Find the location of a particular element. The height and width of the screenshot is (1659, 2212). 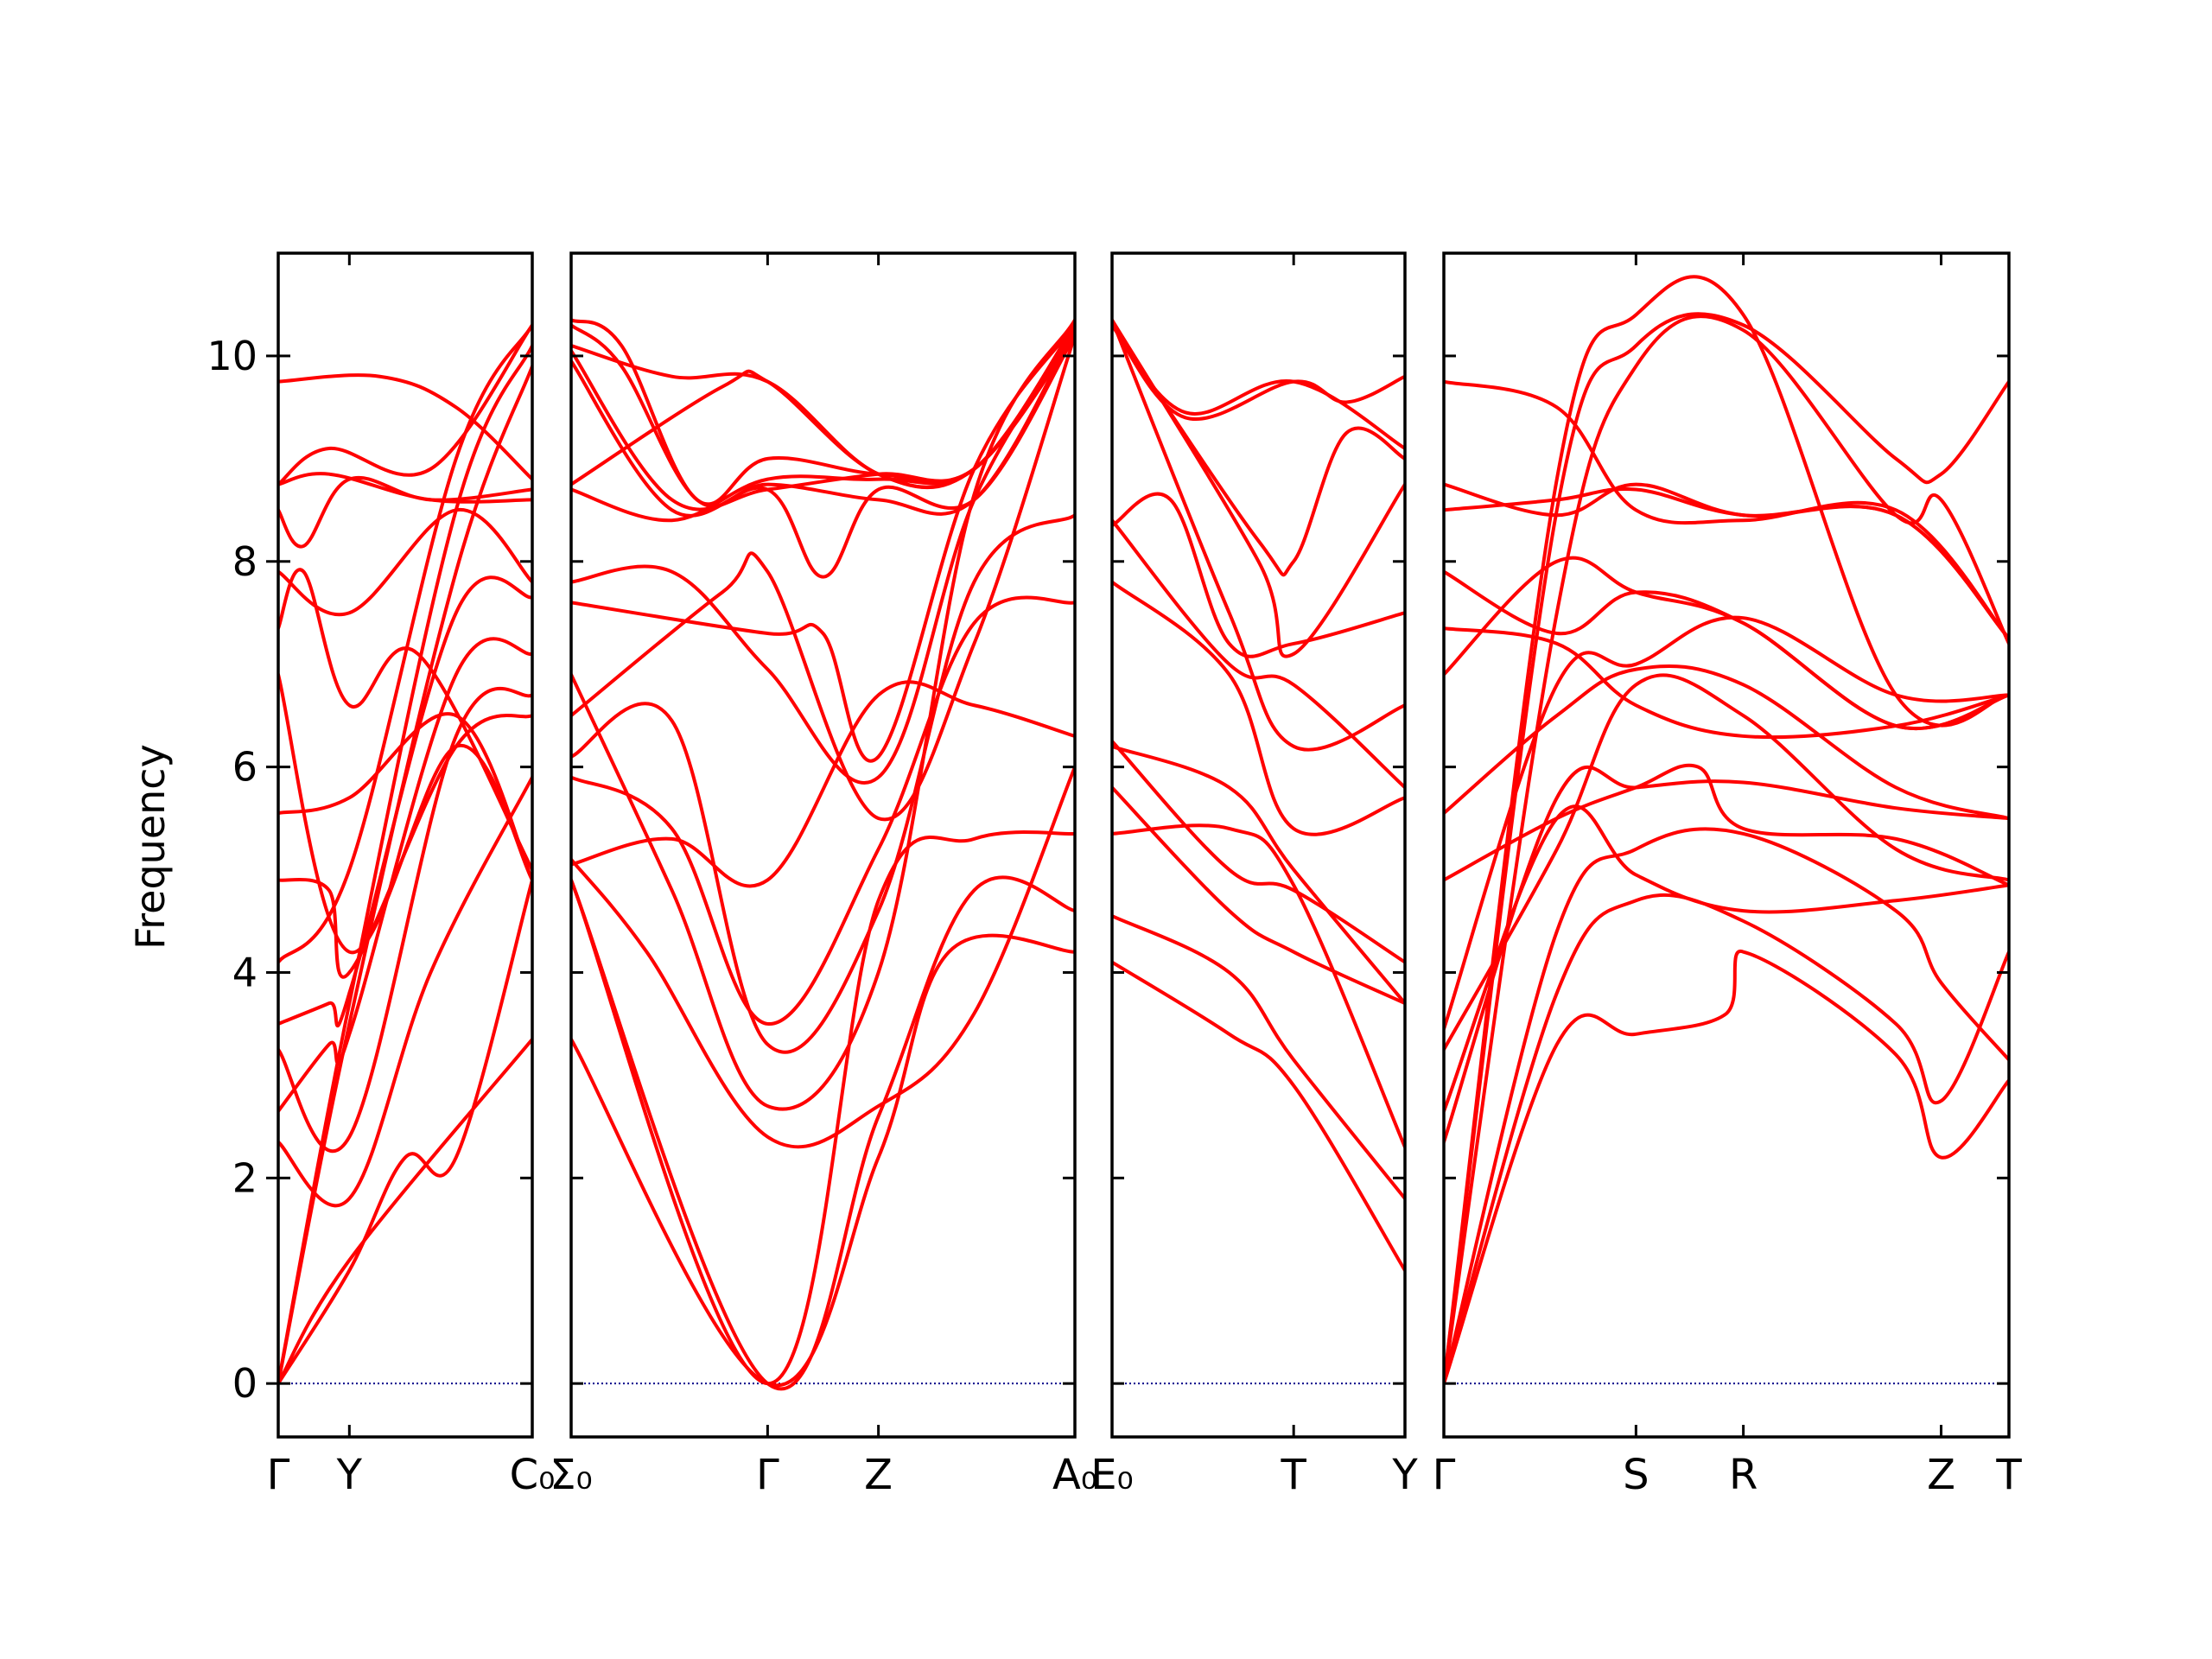

y-tick-label: 6 is located at coordinates (244, 767).